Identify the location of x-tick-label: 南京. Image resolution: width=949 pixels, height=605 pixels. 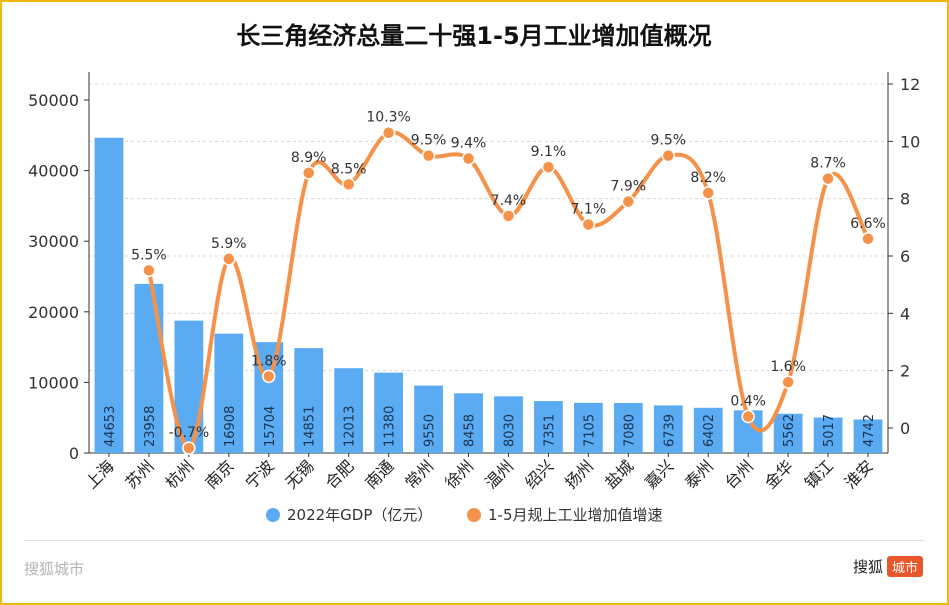
(220, 474).